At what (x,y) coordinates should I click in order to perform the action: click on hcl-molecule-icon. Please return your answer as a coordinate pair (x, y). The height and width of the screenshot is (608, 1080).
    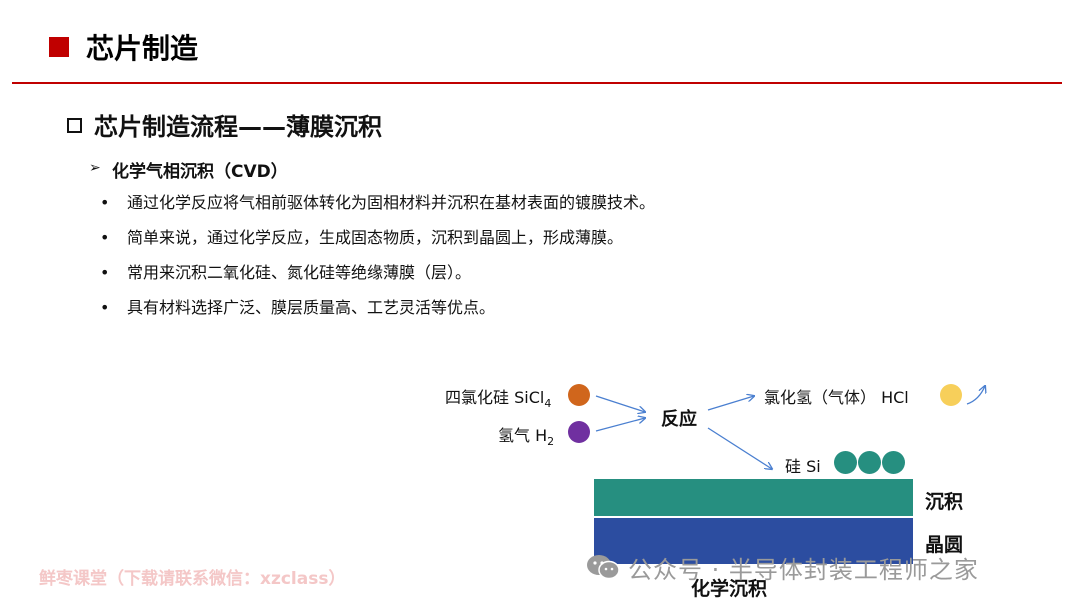
    Looking at the image, I should click on (951, 395).